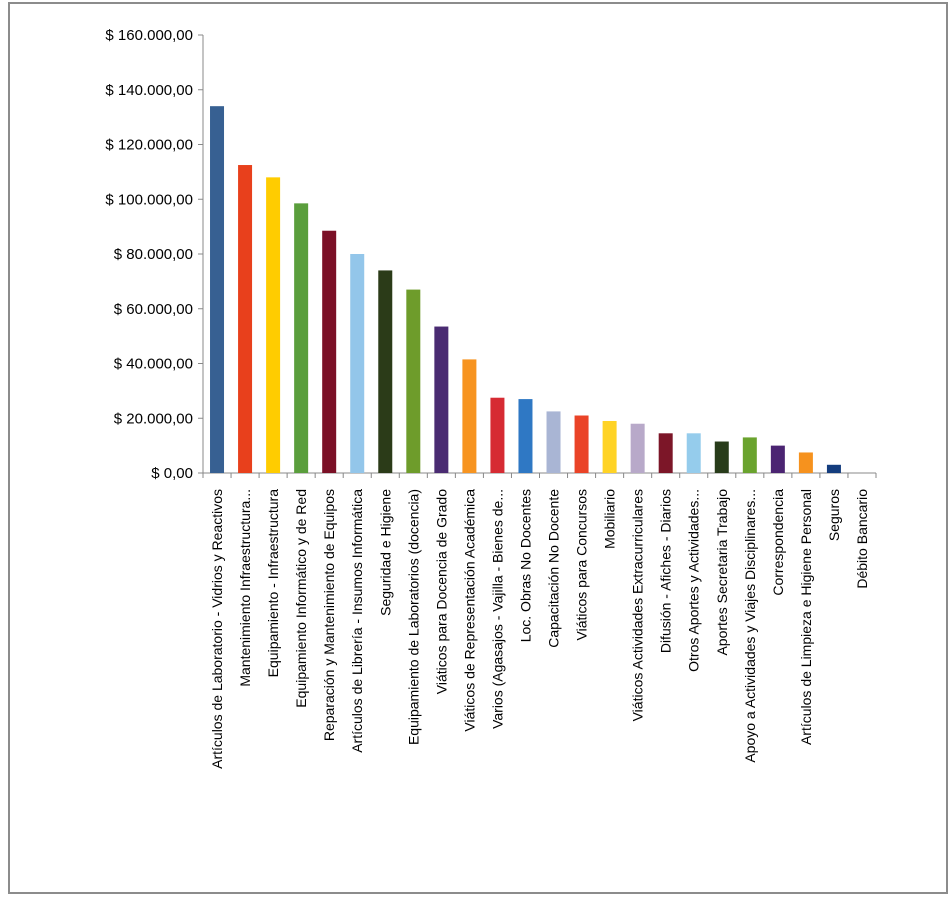 The width and height of the screenshot is (951, 897). What do you see at coordinates (834, 515) in the screenshot?
I see `x-tick-label: Seguros` at bounding box center [834, 515].